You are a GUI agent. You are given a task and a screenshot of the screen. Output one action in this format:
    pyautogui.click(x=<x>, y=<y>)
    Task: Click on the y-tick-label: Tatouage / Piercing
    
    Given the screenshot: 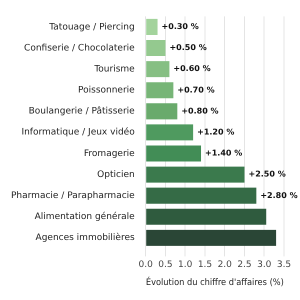 What is the action you would take?
    pyautogui.click(x=91, y=27)
    